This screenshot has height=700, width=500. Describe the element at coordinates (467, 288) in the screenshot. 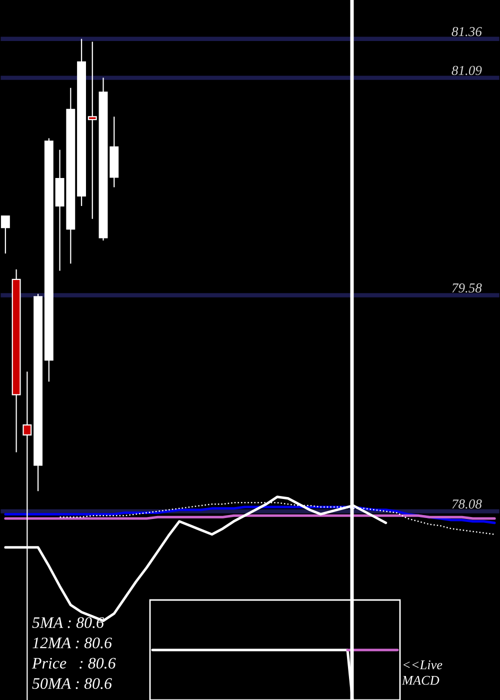

I see `y-tick-label: 79.58` at that location.